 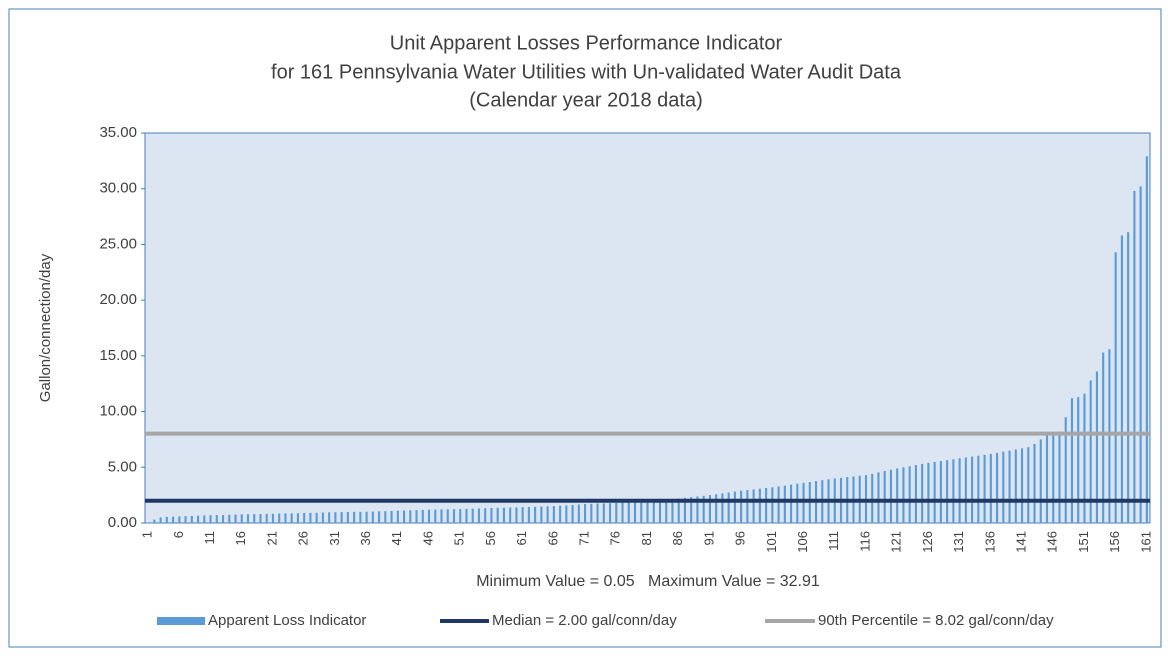 What do you see at coordinates (45, 327) in the screenshot?
I see `y-axis-label: Gallon/connection/day` at bounding box center [45, 327].